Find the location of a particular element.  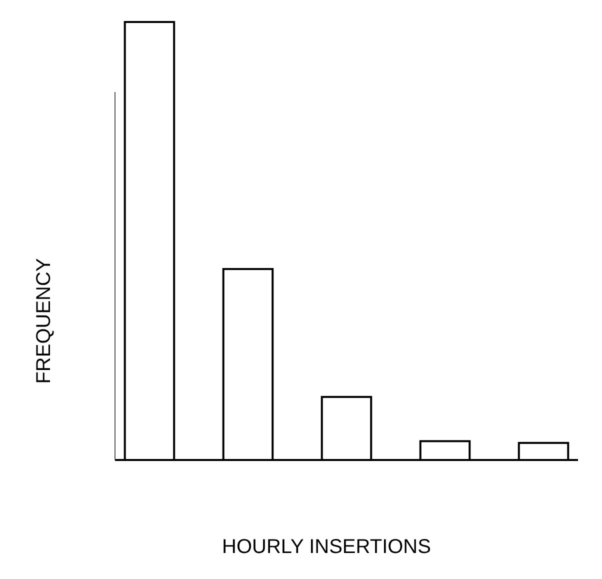

y-axis-title: FREQUENCY is located at coordinates (44, 321).